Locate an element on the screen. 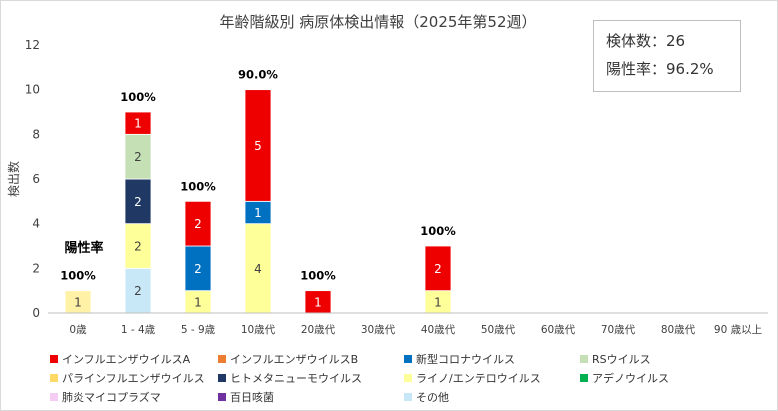  x-tick-label: 40歳代 is located at coordinates (438, 330).